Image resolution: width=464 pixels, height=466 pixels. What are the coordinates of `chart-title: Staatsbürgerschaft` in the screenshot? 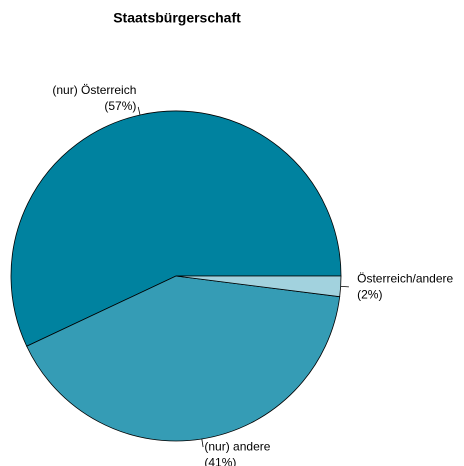 It's located at (177, 18).